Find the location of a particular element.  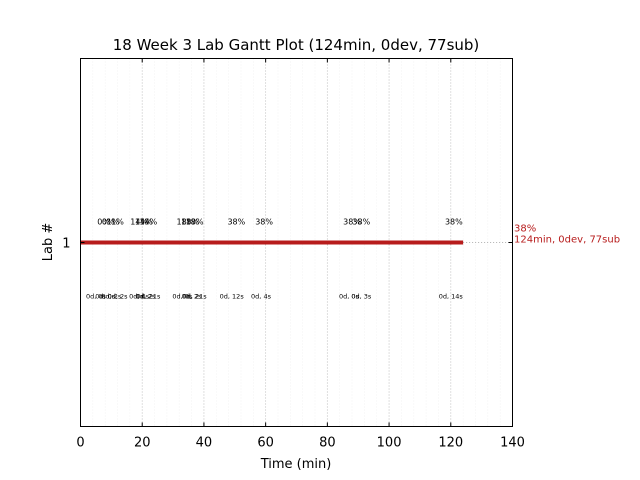

x-tick-label: 120 is located at coordinates (450, 443).